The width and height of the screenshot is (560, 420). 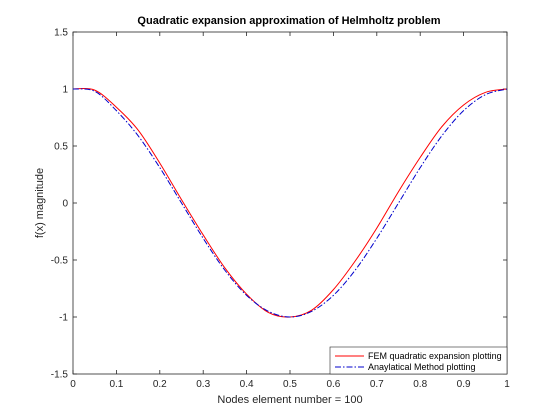 I want to click on legend-box, so click(x=418, y=360).